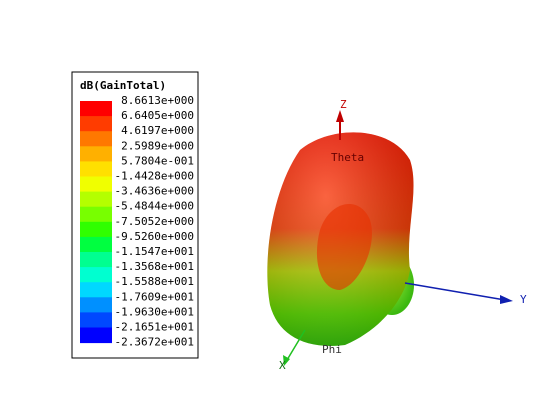 This screenshot has height=420, width=560. Describe the element at coordinates (157, 115) in the screenshot. I see `legend-label: 6.6405e+000` at that location.